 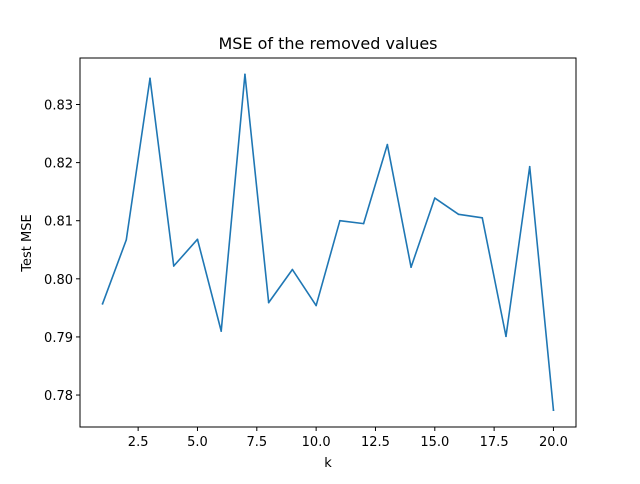 I want to click on y-axis-label: Test MSE, so click(x=27, y=243).